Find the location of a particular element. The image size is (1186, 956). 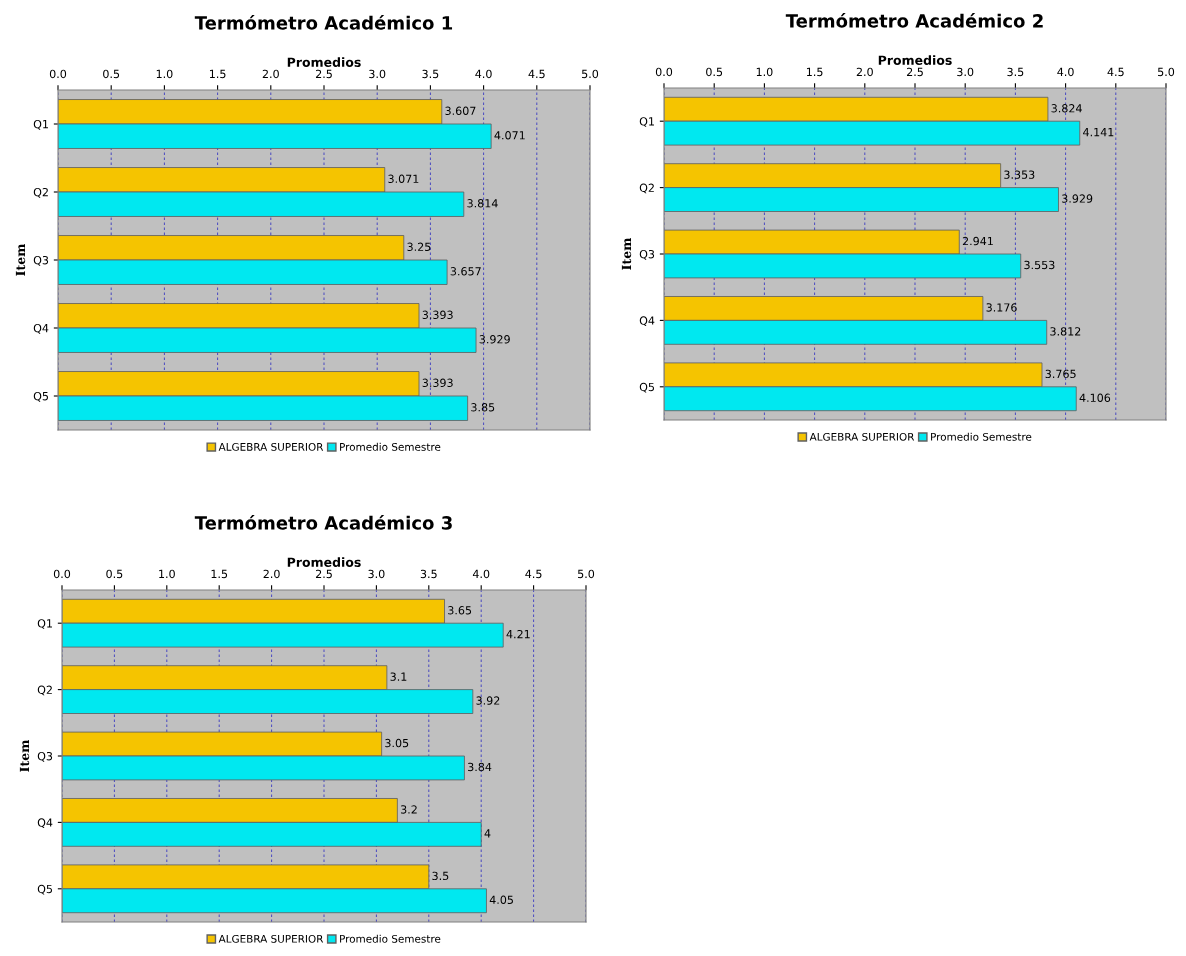

data-label: 3.2 is located at coordinates (408, 809).